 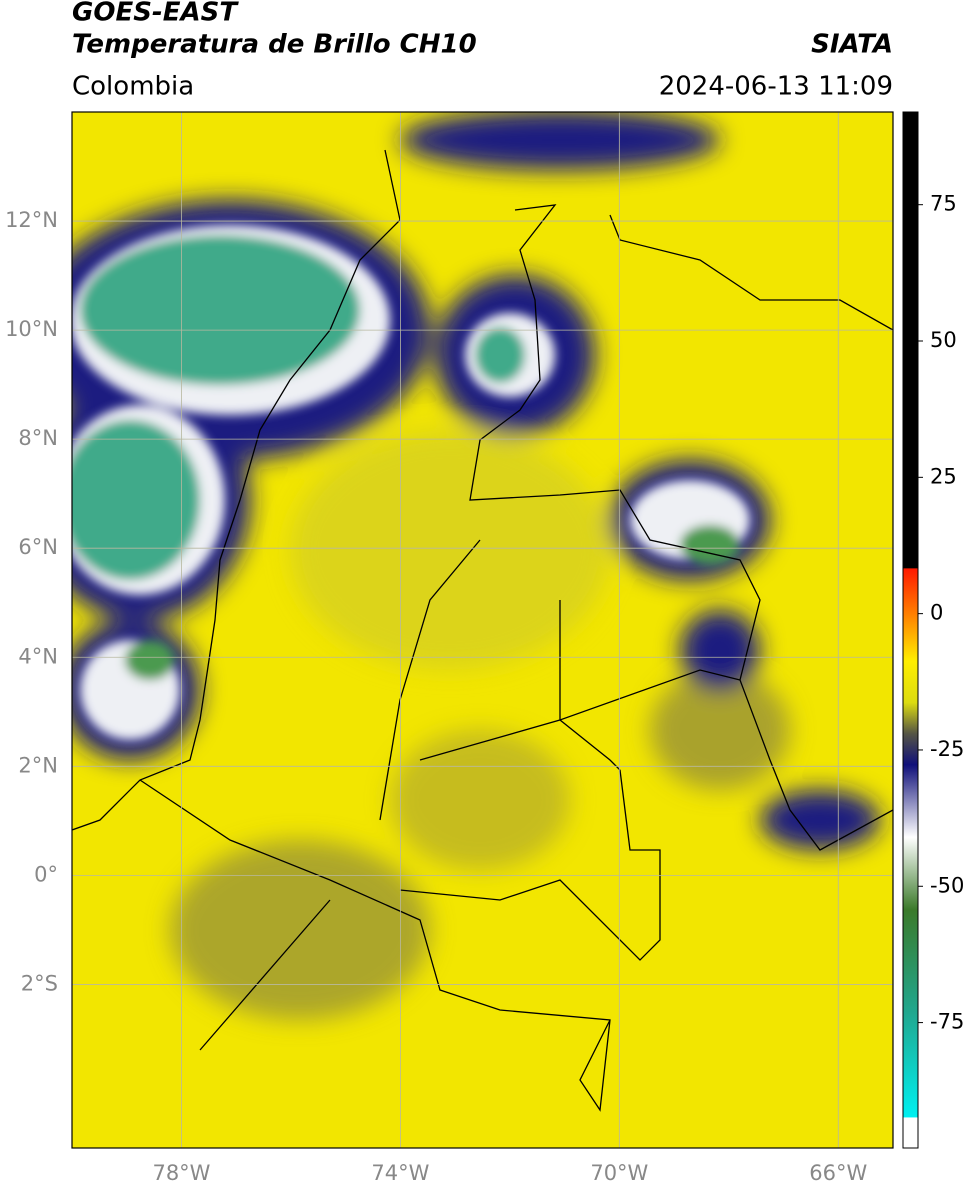 What do you see at coordinates (133, 87) in the screenshot?
I see `region: Colombia` at bounding box center [133, 87].